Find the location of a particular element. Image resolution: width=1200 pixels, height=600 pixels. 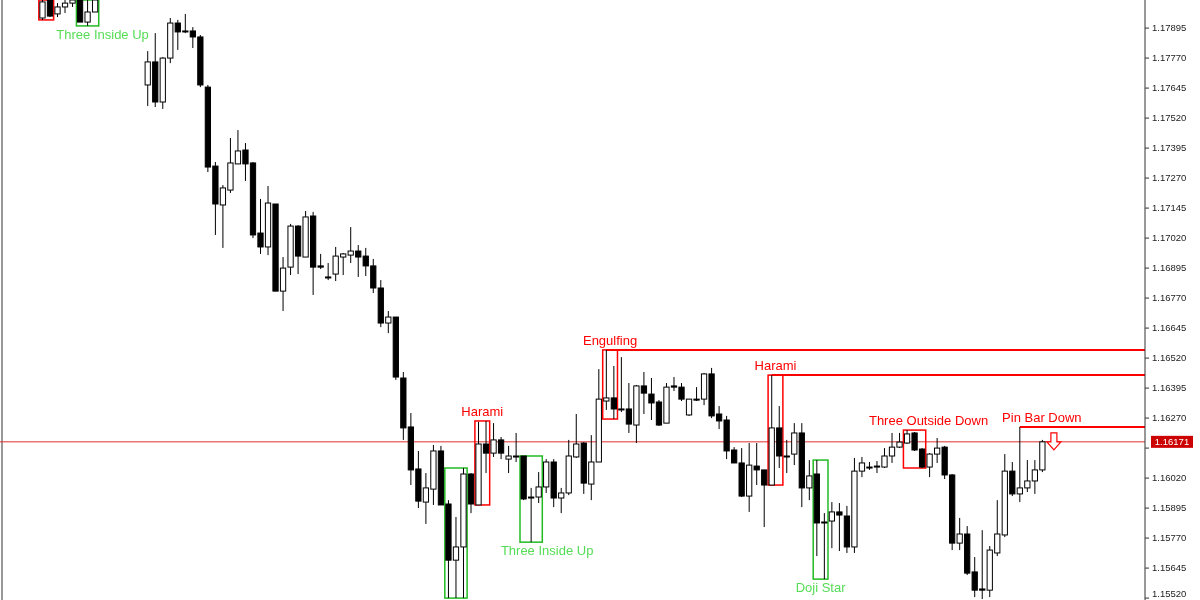

y-tick-label: 1.17020 is located at coordinates (1169, 238).